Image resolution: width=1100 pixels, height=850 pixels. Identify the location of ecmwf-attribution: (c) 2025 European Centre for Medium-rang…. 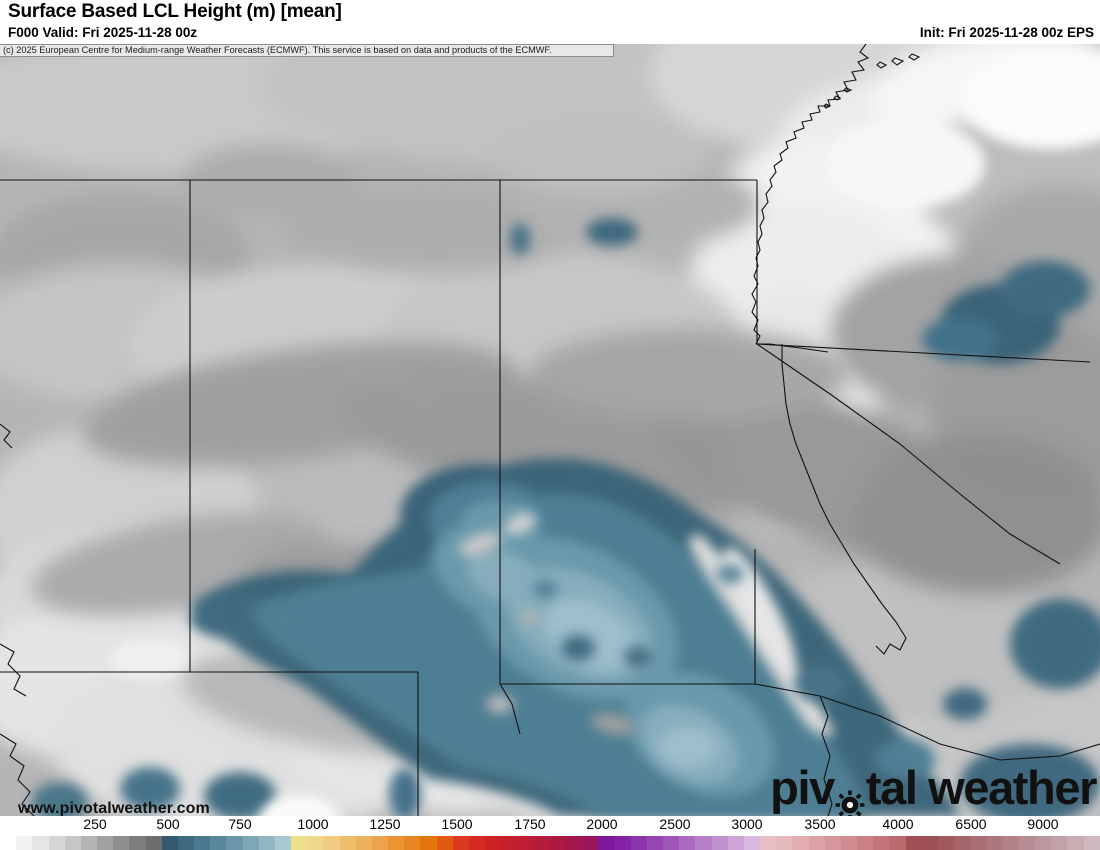
(307, 50).